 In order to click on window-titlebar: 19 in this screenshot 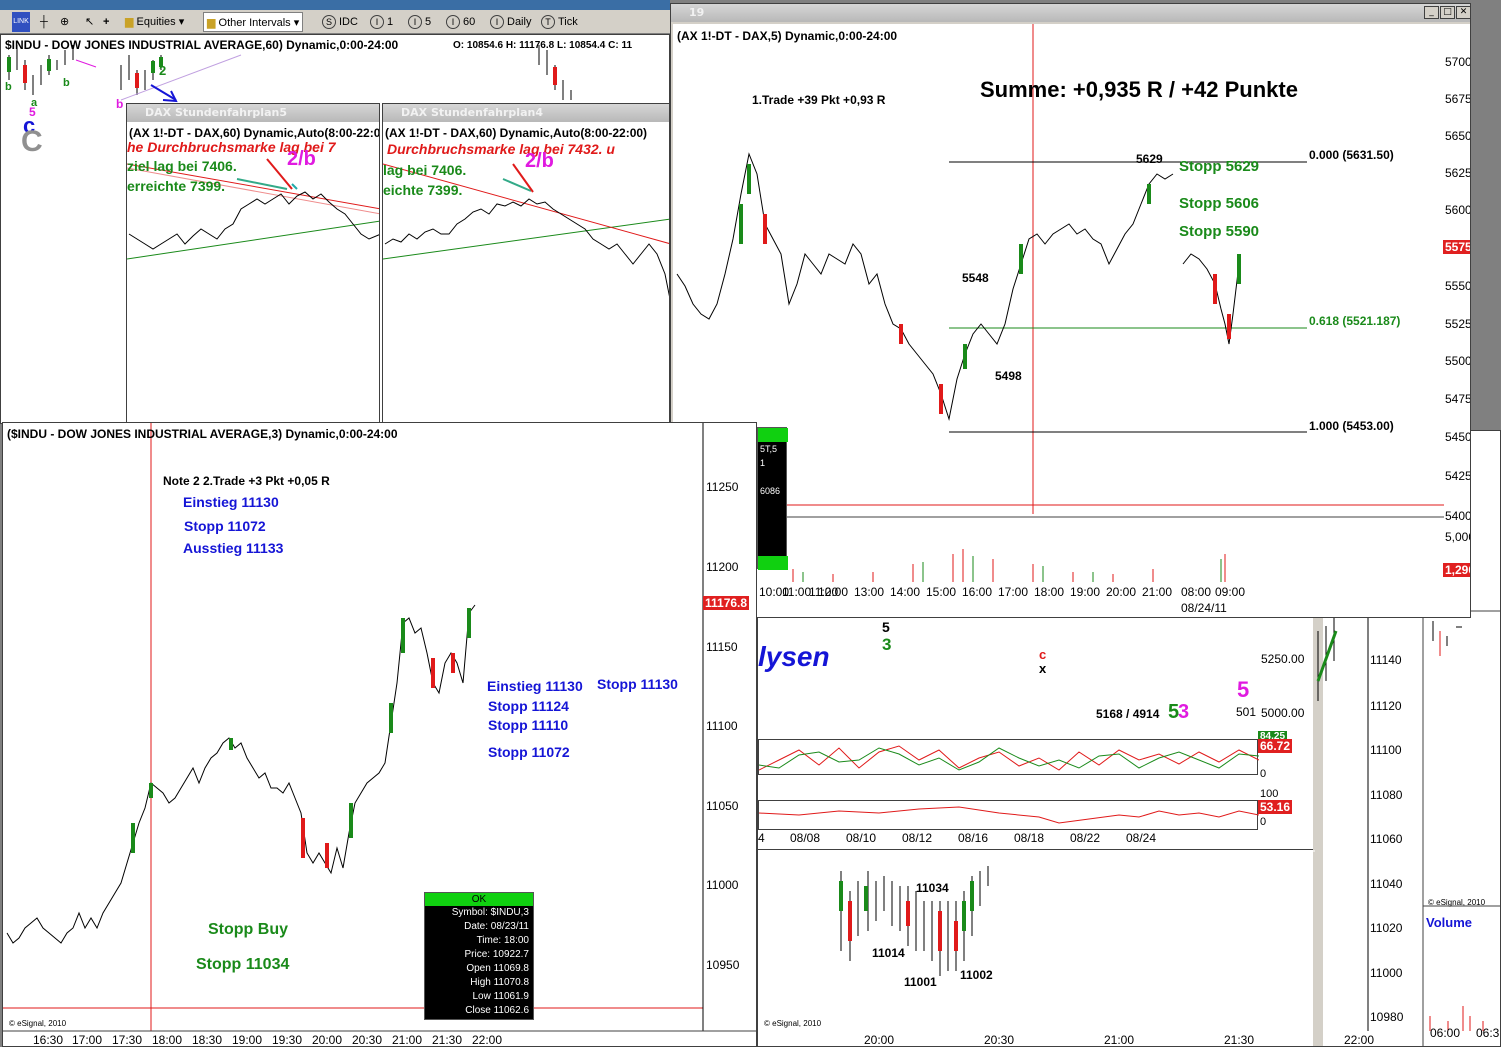, I will do `click(1070, 13)`.